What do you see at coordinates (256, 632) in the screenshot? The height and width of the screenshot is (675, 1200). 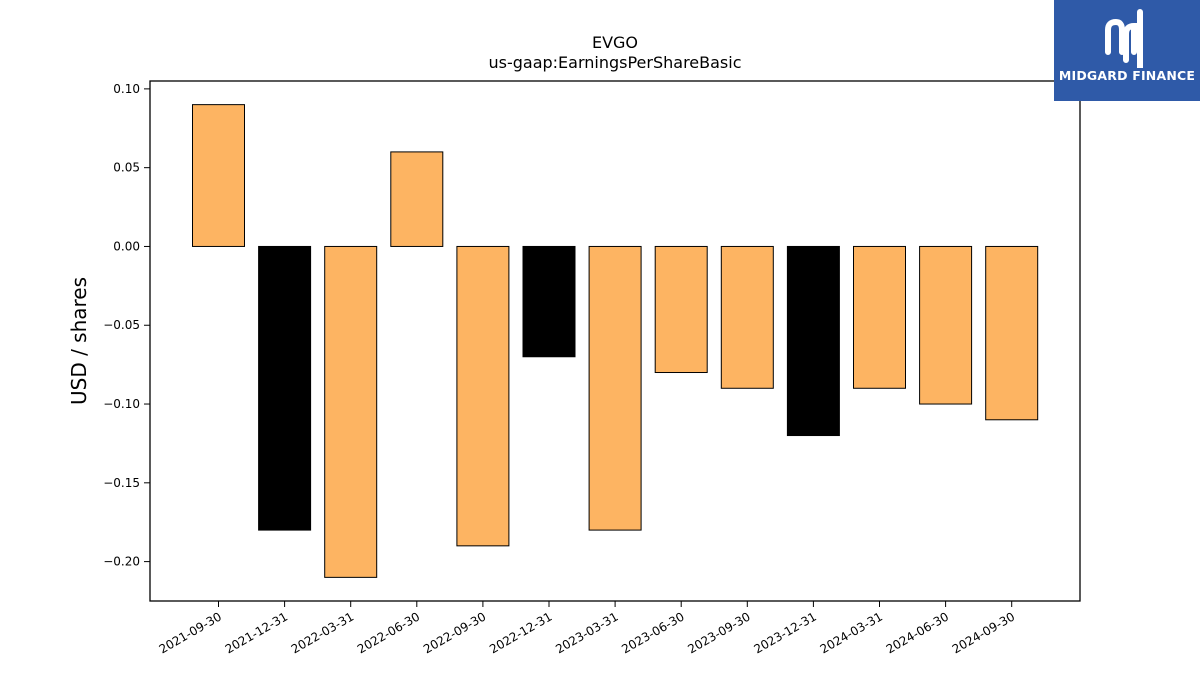 I see `x-tick-label: 2021-12-31` at bounding box center [256, 632].